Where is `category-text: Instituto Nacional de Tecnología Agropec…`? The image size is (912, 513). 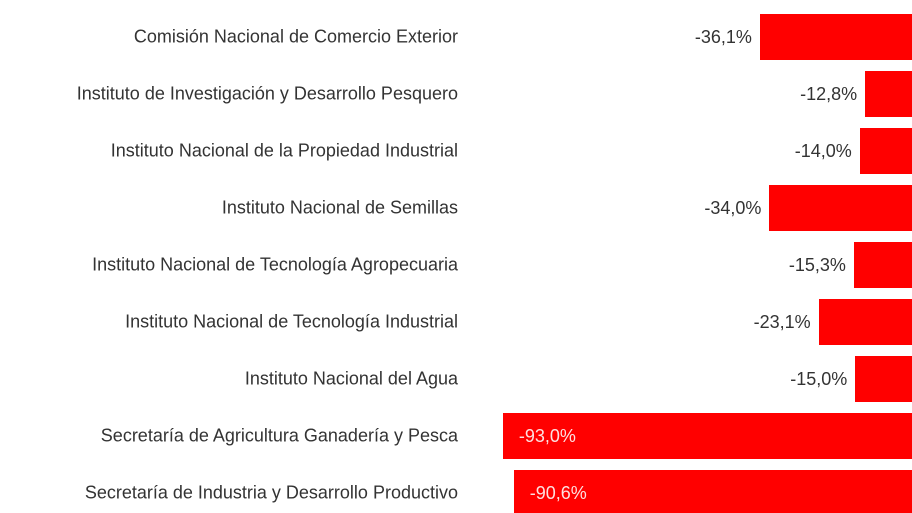 category-text: Instituto Nacional de Tecnología Agropec… is located at coordinates (275, 264).